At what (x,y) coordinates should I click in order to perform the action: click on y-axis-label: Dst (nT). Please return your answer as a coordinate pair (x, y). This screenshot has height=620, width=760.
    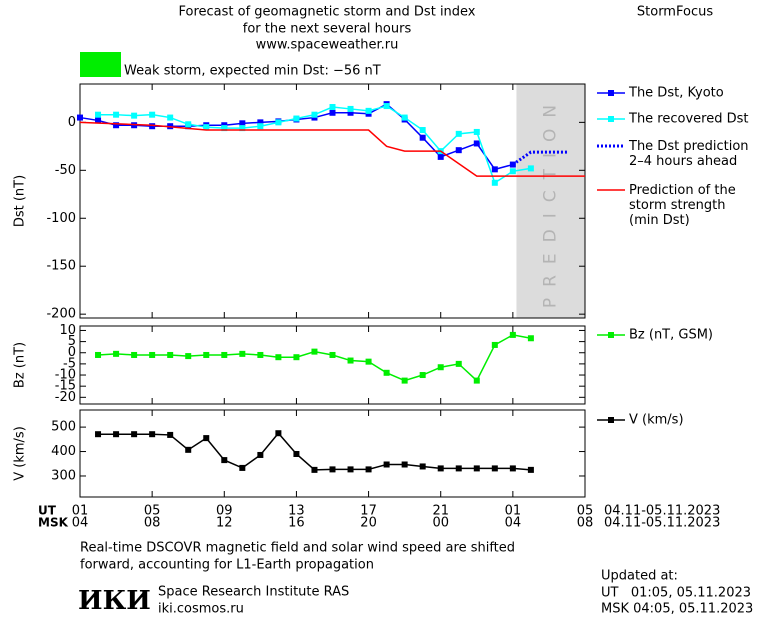
    Looking at the image, I should click on (20, 201).